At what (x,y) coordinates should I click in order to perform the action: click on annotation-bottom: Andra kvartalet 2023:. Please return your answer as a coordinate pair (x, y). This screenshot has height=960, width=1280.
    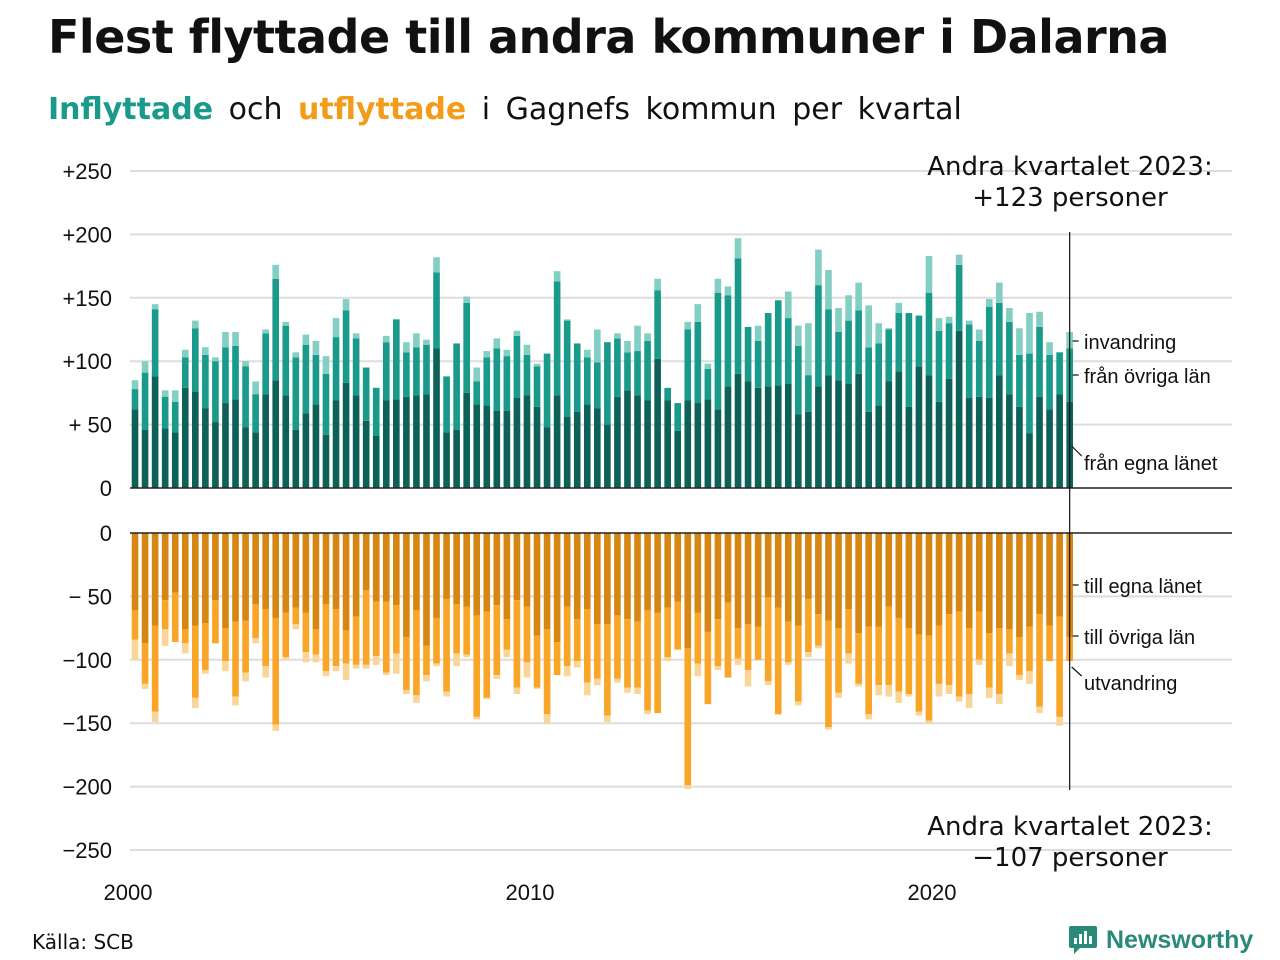
    Looking at the image, I should click on (1069, 827).